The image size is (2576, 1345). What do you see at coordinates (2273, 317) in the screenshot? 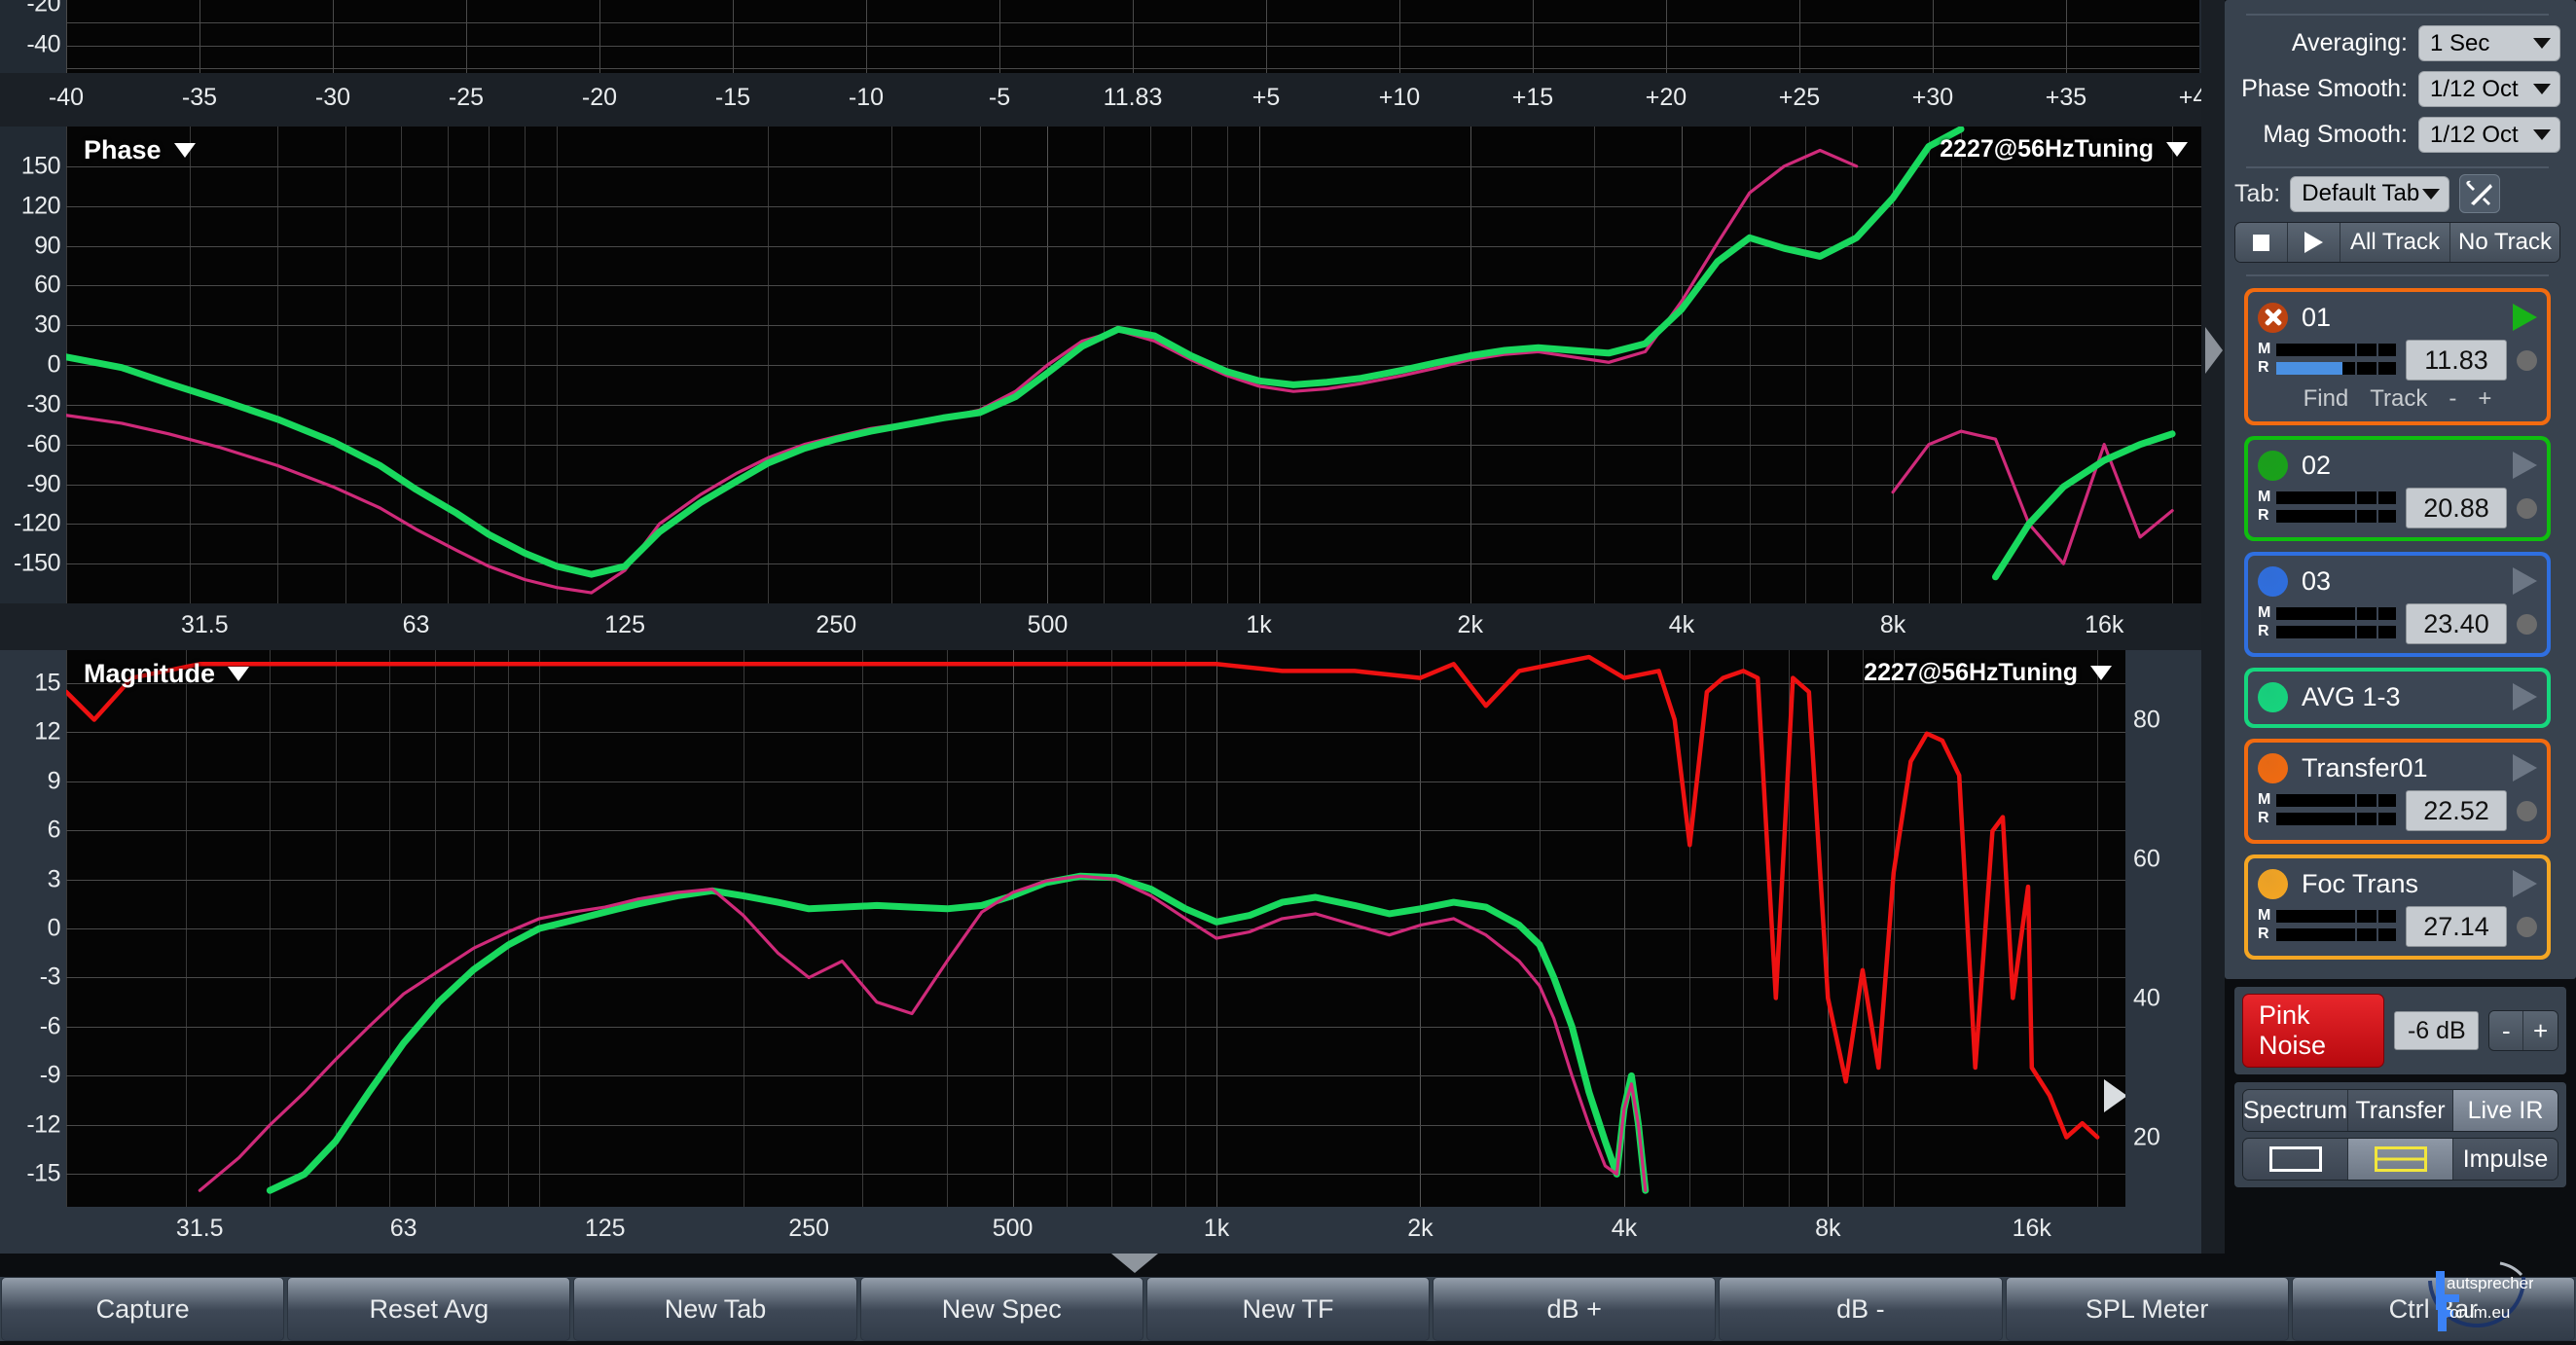
I see `track-close-icon` at bounding box center [2273, 317].